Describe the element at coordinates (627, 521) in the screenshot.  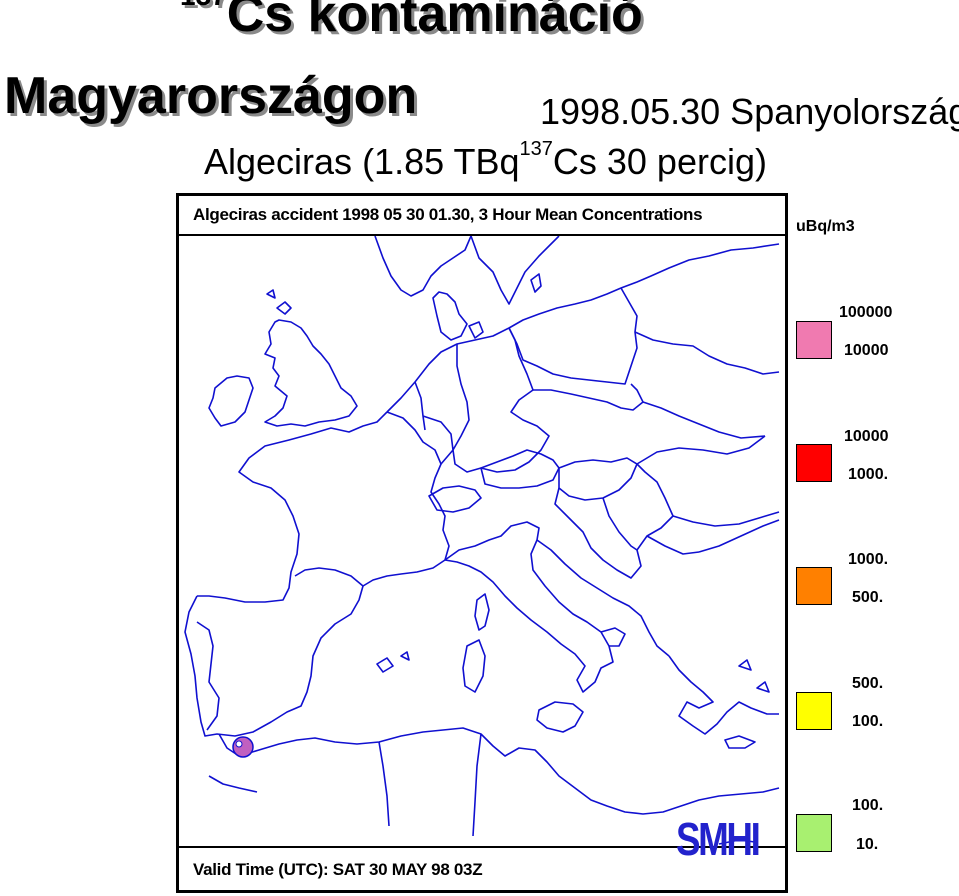
I see `balkan-borders` at that location.